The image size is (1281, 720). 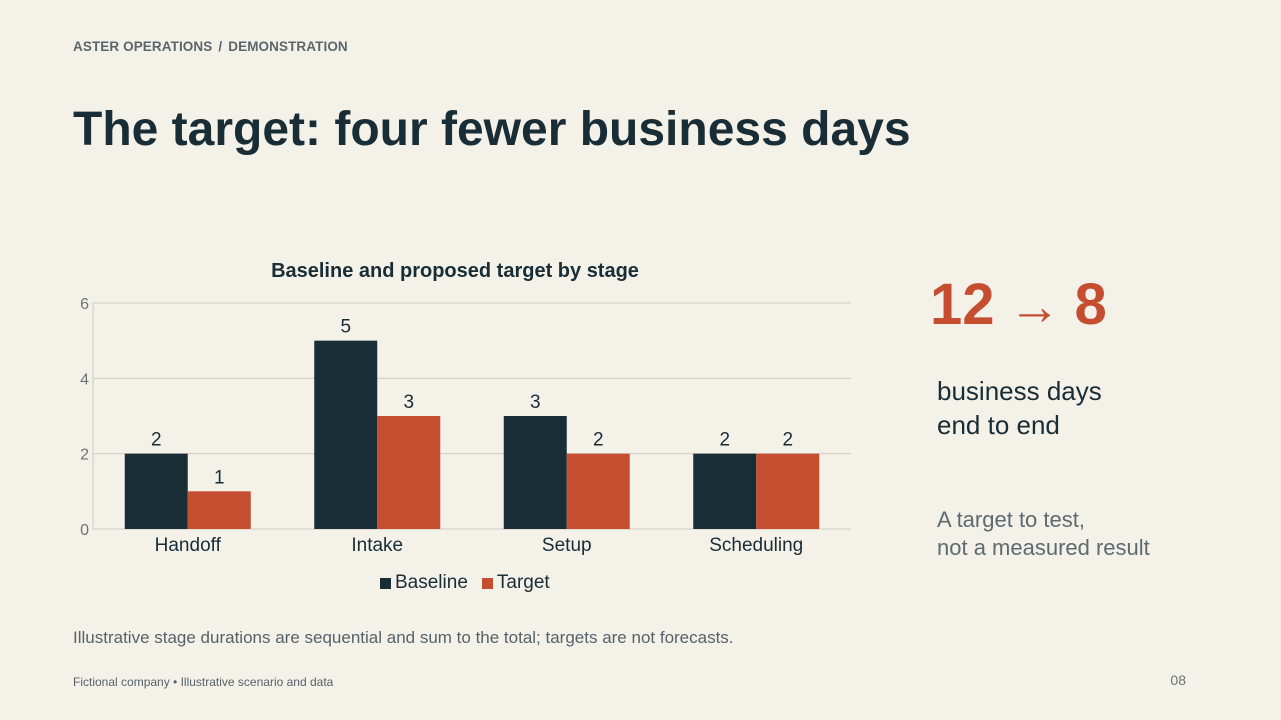 What do you see at coordinates (156, 491) in the screenshot?
I see `bar-baseline-handoff` at bounding box center [156, 491].